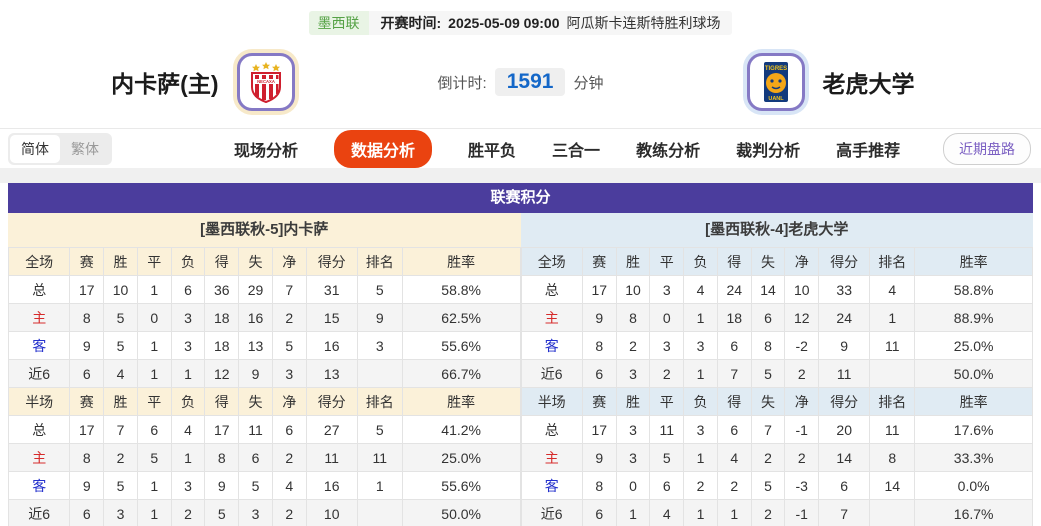  I want to click on stat-cell: 16, so click(255, 317).